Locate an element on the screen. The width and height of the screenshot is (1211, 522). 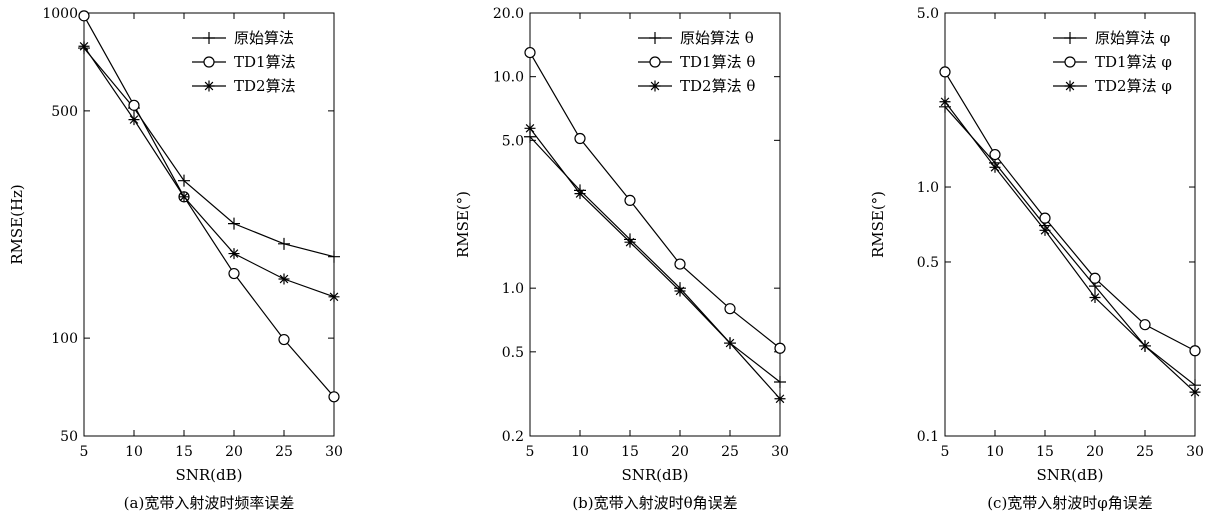
series-plus is located at coordinates (1070, 246).